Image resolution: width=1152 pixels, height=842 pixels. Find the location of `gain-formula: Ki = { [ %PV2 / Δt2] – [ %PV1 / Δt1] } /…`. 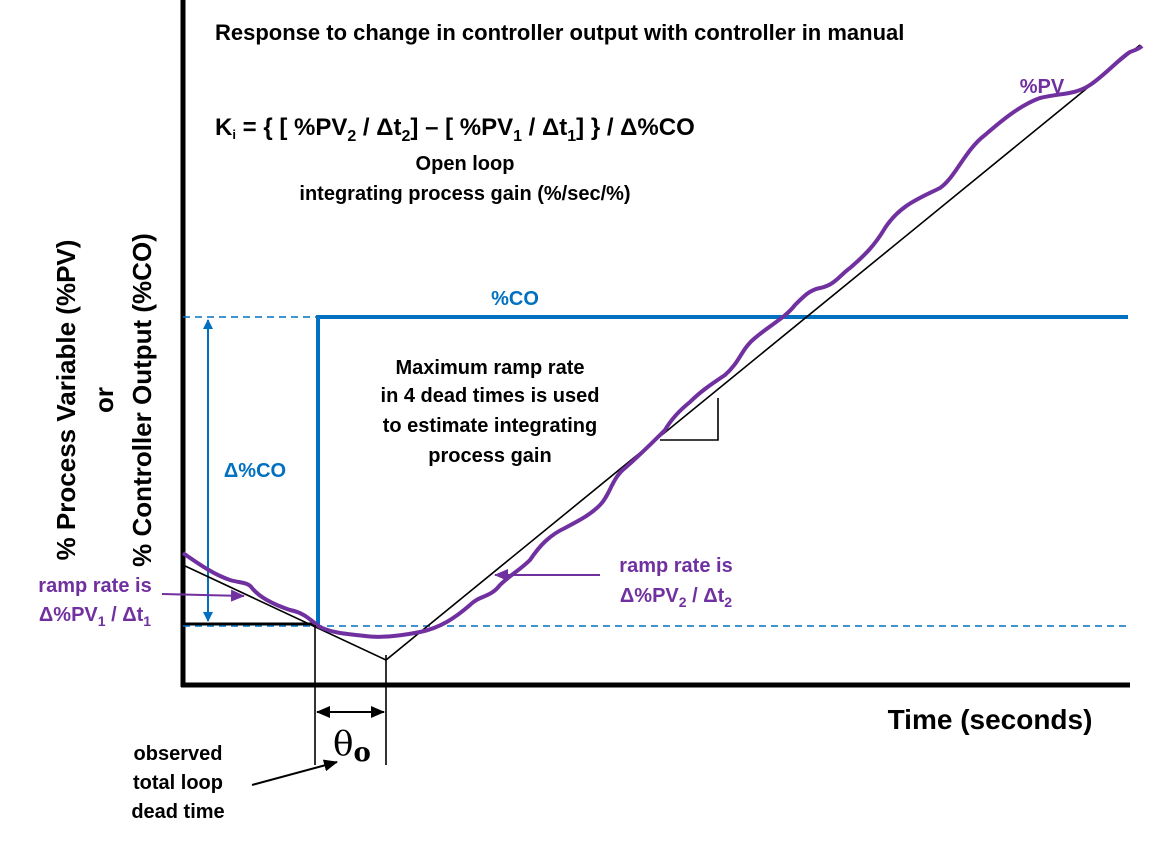

gain-formula: Ki = { [ %PV2 / Δt2] – [ %PV1 / Δt1] } /… is located at coordinates (455, 129).